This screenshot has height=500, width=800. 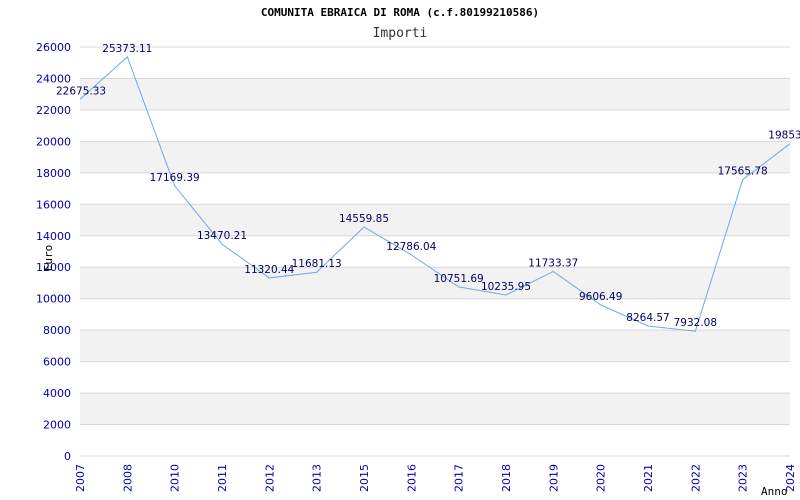 What do you see at coordinates (506, 287) in the screenshot?
I see `data-label: 10235.95` at bounding box center [506, 287].